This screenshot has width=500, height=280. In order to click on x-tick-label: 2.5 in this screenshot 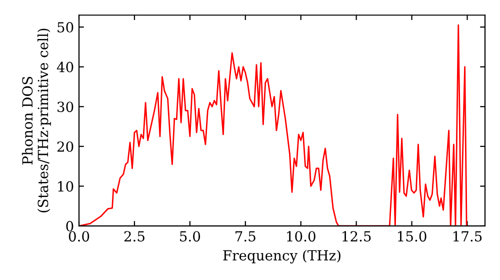, I will do `click(134, 236)`.